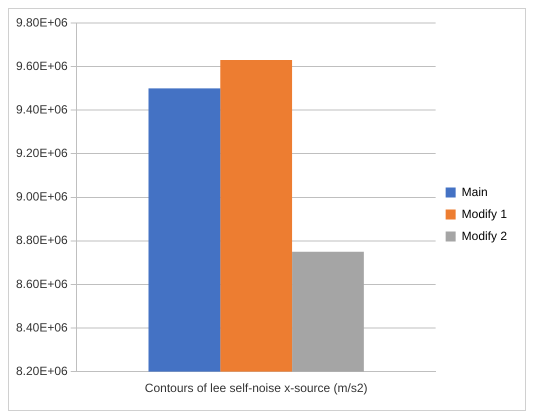  I want to click on y-tick-label: 8.60E+06, so click(42, 283).